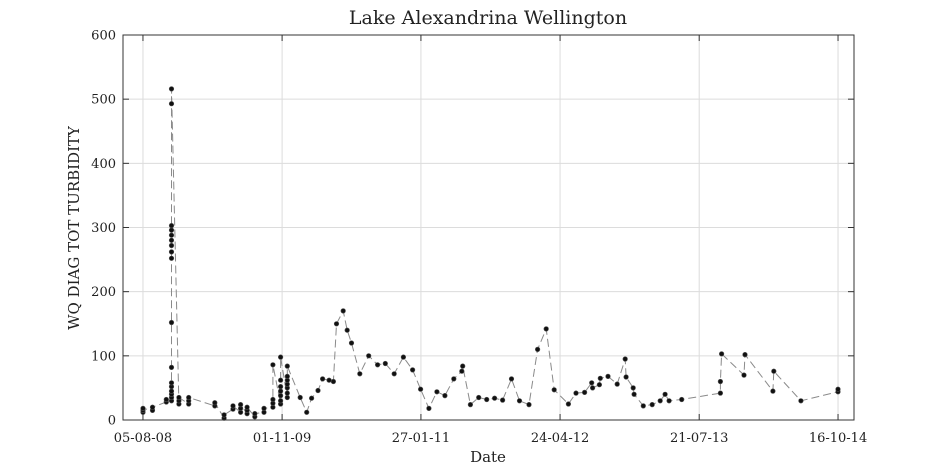 The image size is (945, 472). Describe the element at coordinates (560, 438) in the screenshot. I see `x-tick-label: 24-04-12` at that location.